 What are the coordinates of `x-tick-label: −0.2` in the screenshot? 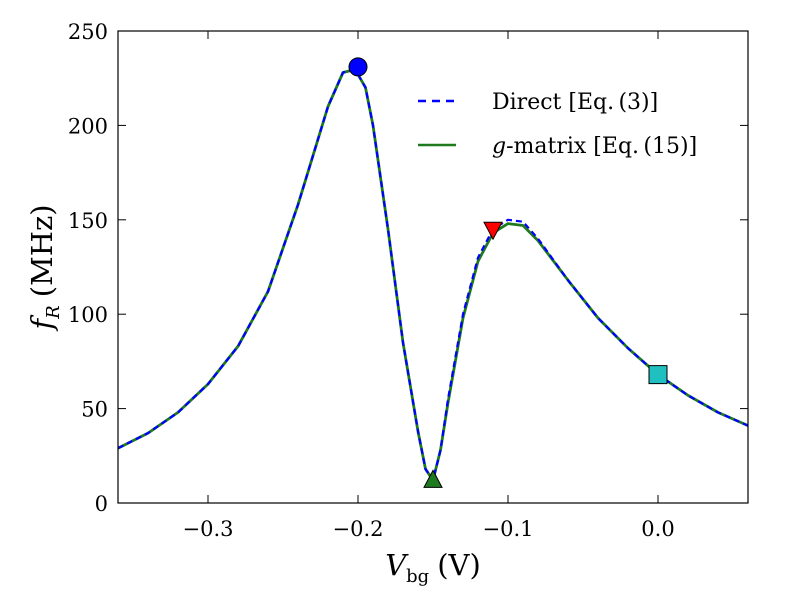 It's located at (358, 529).